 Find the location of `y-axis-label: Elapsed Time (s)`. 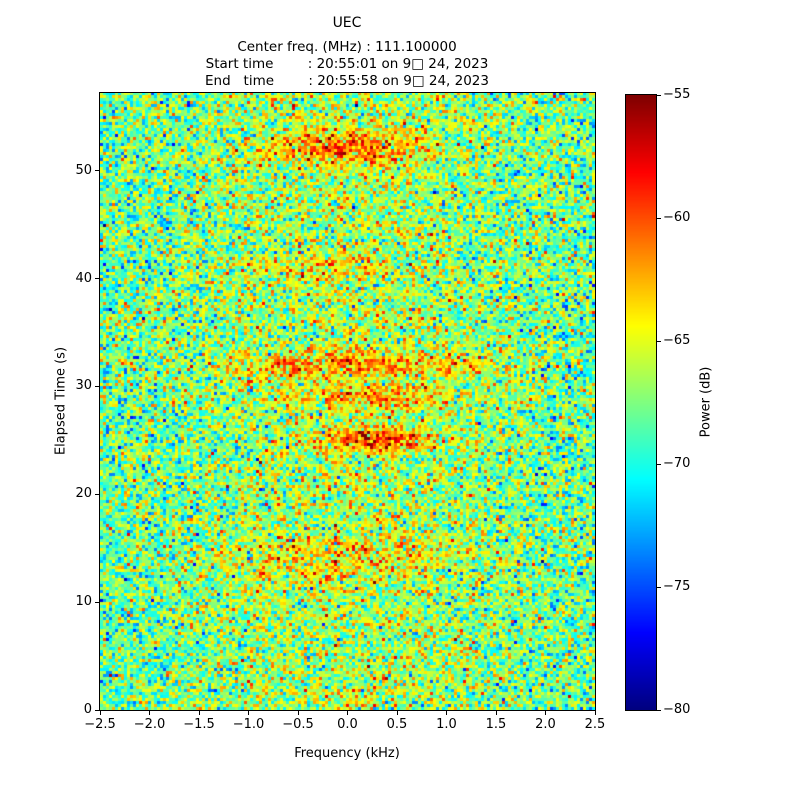

y-axis-label: Elapsed Time (s) is located at coordinates (61, 401).